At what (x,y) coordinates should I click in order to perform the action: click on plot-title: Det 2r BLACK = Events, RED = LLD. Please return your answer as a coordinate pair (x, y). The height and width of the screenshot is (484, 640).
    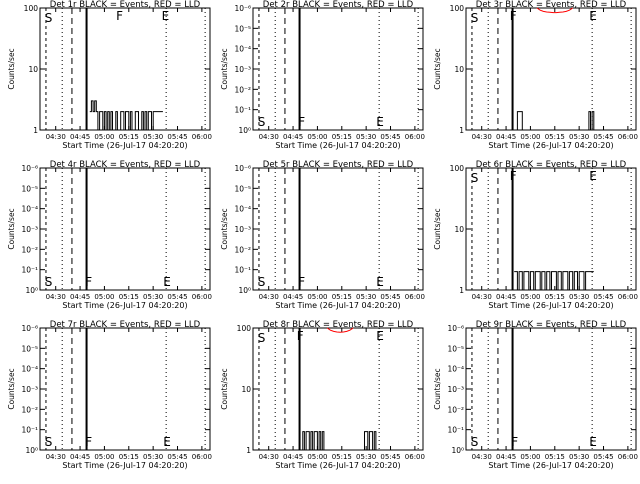
    Looking at the image, I should click on (338, 5).